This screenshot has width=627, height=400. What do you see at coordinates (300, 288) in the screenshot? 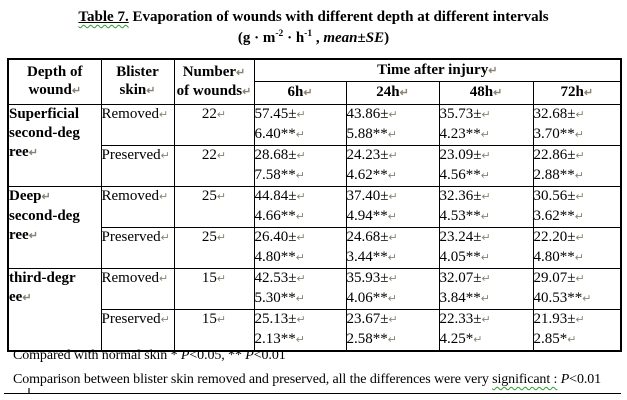
I see `value-cell-6h: 42.53±↵ 5.30**↵` at bounding box center [300, 288].